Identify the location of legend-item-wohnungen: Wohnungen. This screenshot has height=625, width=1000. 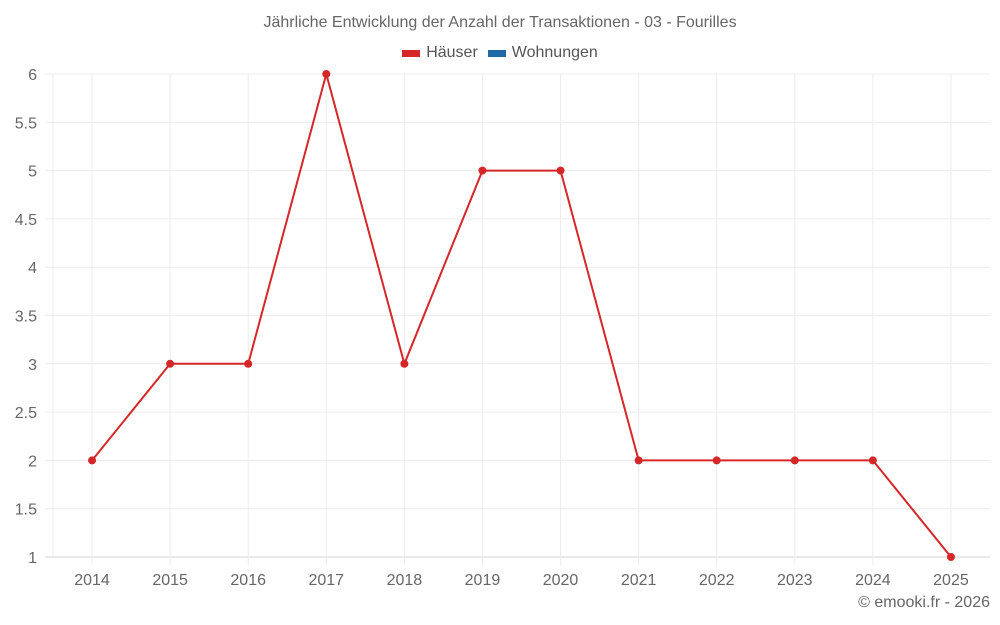
(542, 53).